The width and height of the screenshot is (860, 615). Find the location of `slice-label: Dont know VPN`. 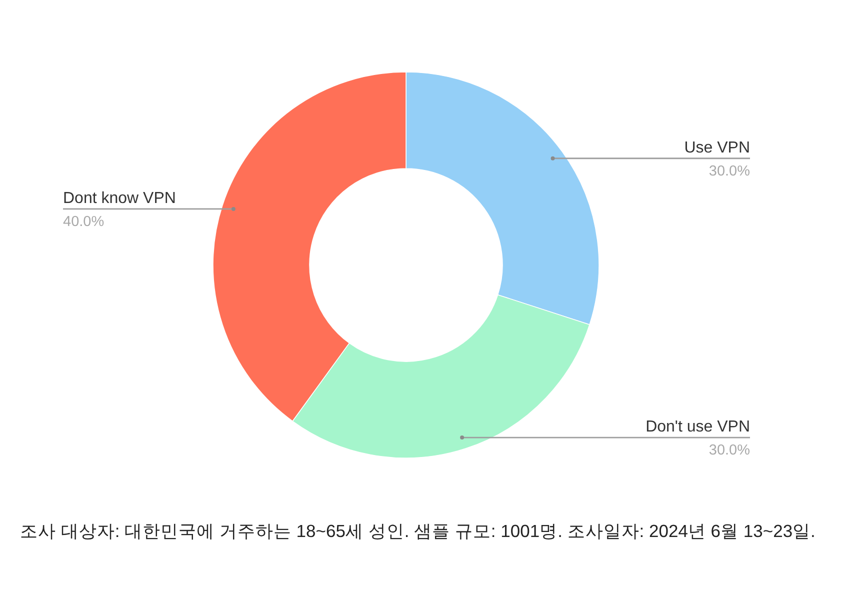

slice-label: Dont know VPN is located at coordinates (119, 198).